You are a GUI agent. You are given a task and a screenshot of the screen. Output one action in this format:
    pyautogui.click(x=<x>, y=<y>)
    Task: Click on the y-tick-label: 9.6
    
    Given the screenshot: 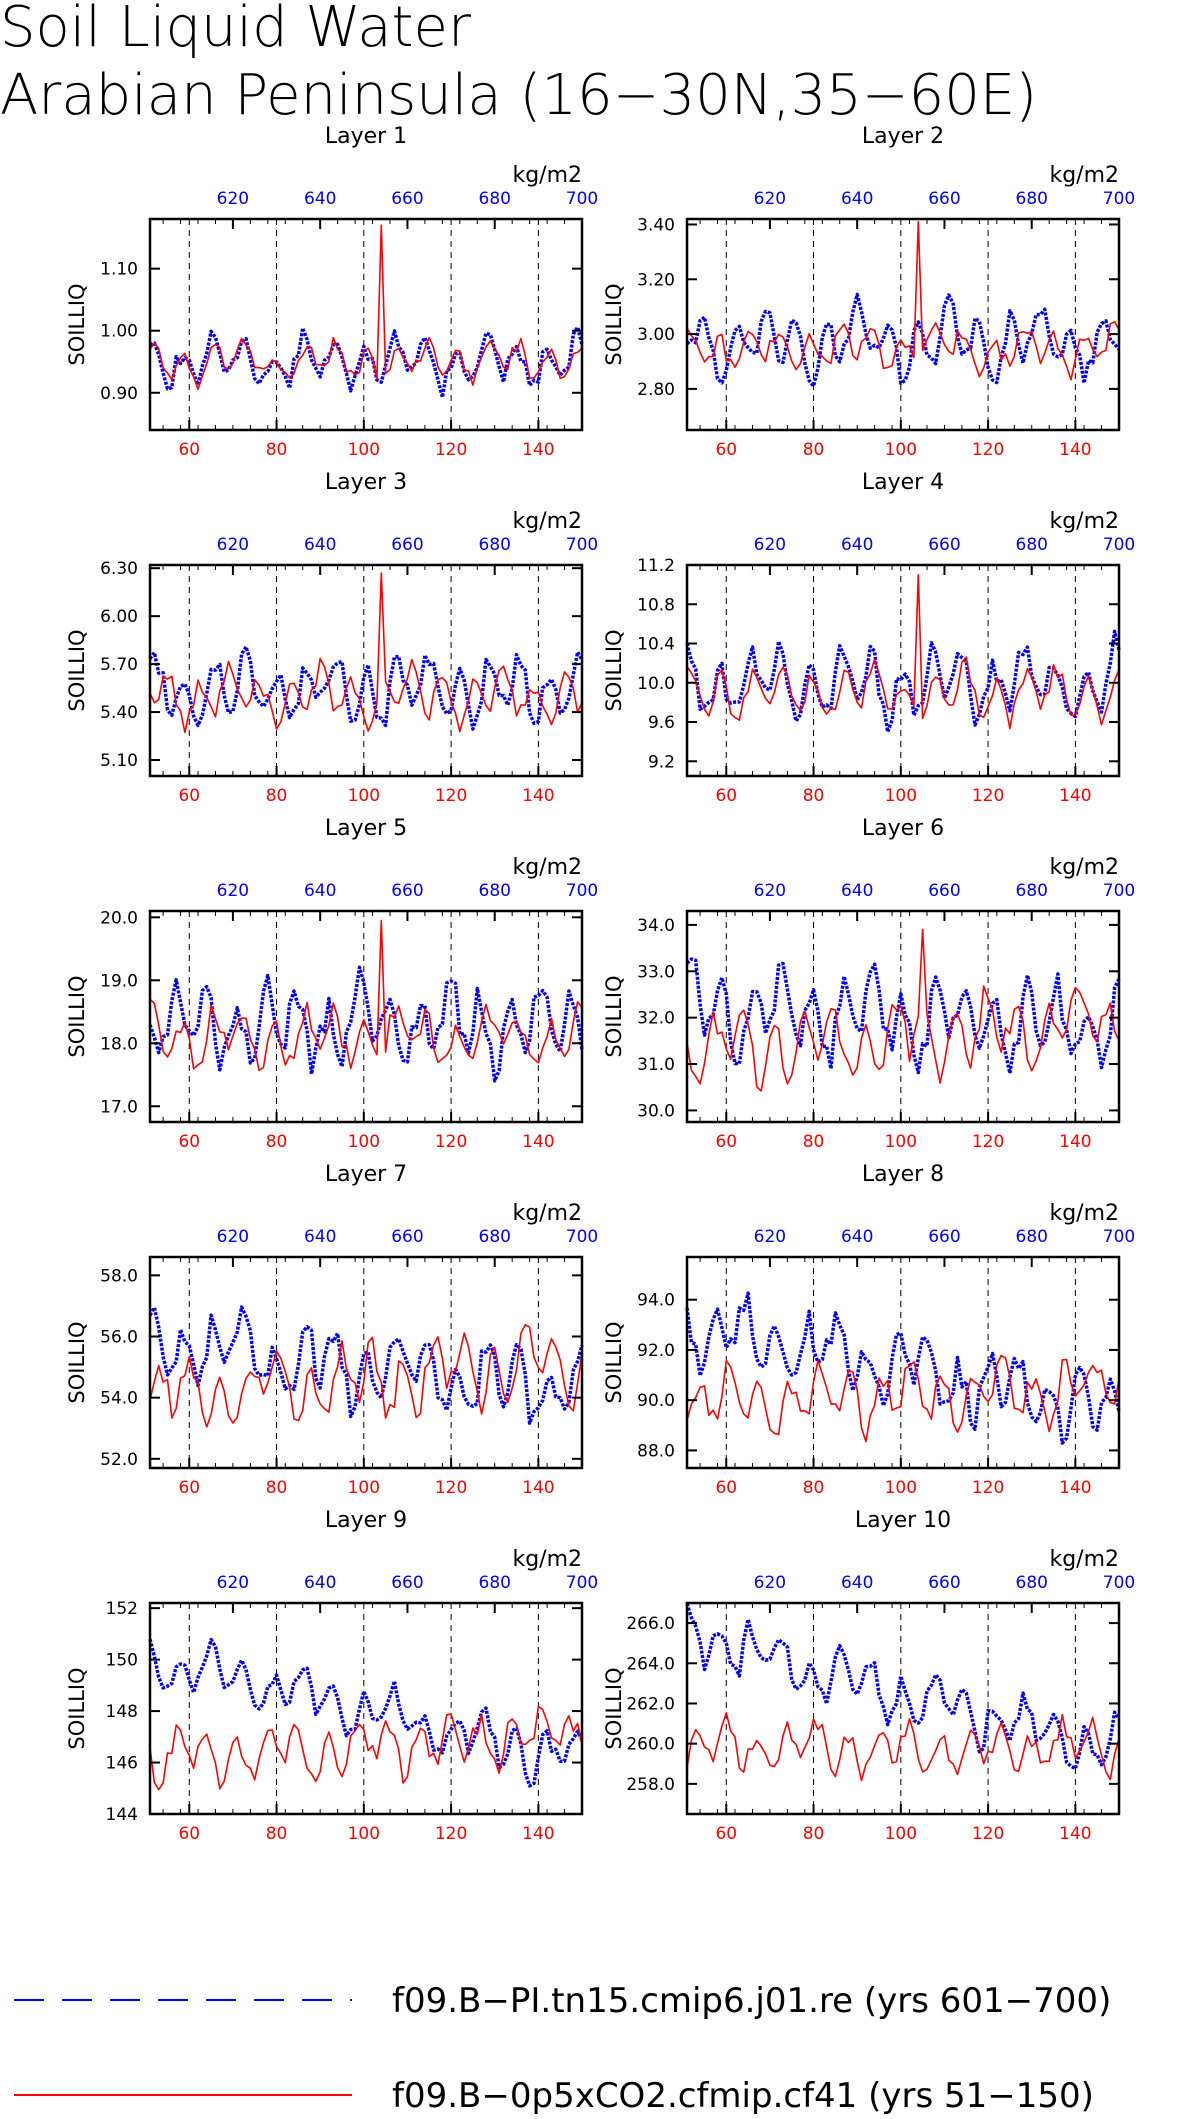 What is the action you would take?
    pyautogui.click(x=661, y=723)
    